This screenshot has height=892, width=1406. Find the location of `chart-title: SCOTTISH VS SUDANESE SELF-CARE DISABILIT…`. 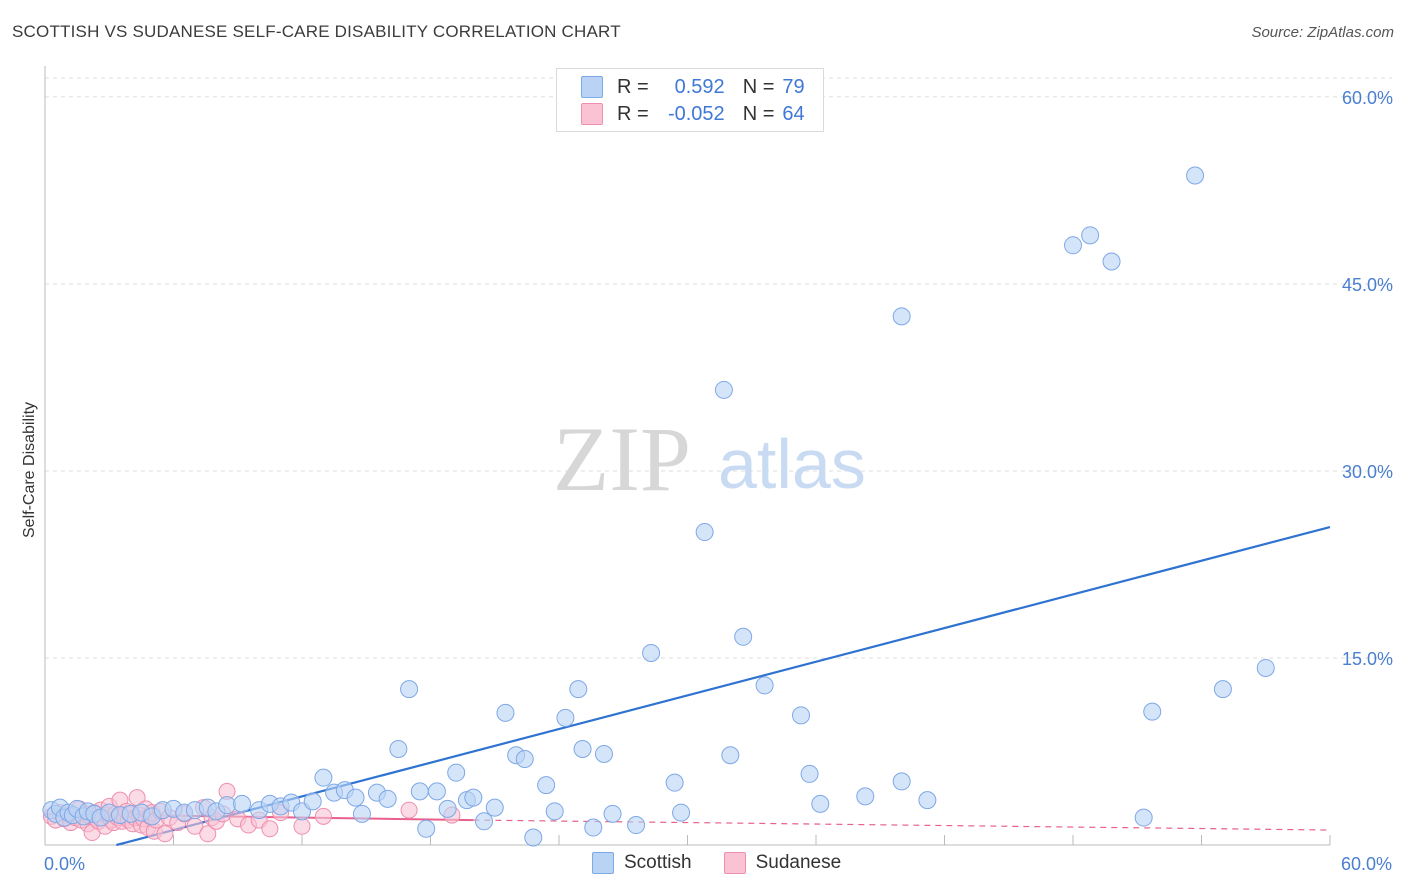

chart-title: SCOTTISH VS SUDANESE SELF-CARE DISABILIT… is located at coordinates (316, 31).